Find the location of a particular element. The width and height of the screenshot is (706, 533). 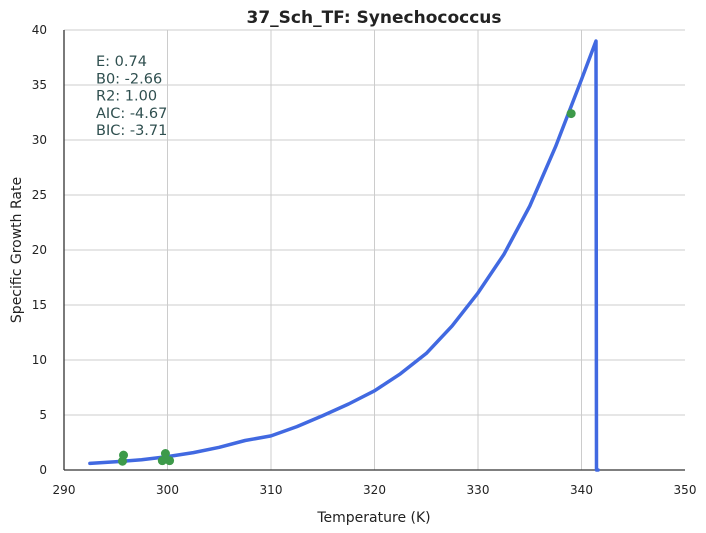

y-axis-label: Specific Growth Rate is located at coordinates (17, 250).